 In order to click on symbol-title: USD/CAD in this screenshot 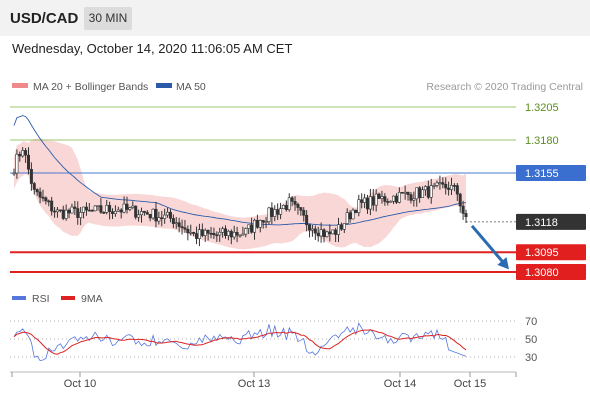, I will do `click(44, 18)`.